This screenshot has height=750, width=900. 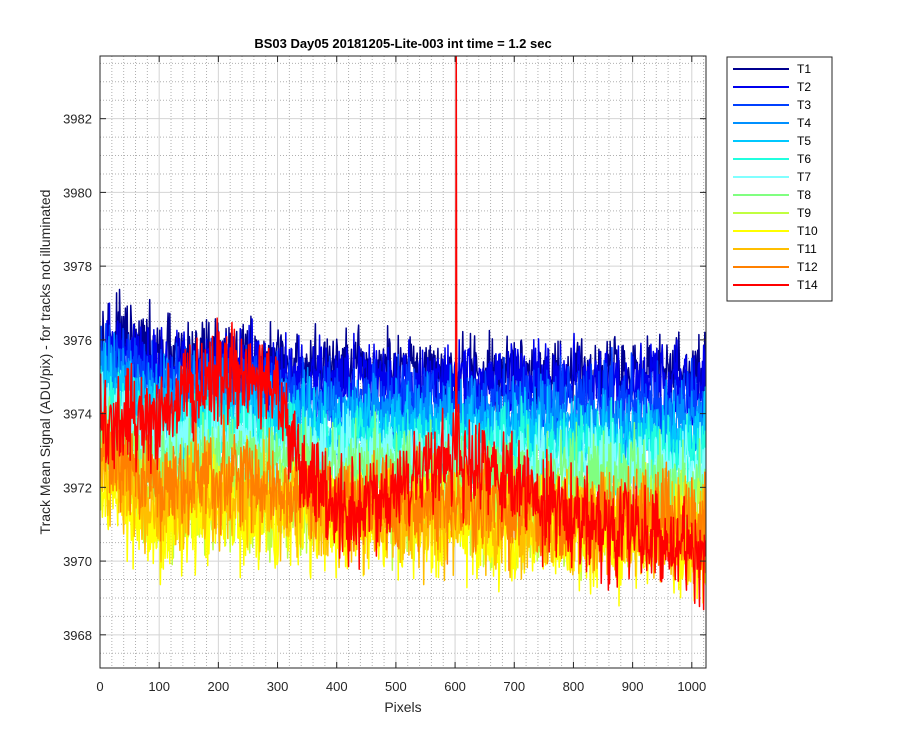 What do you see at coordinates (807, 249) in the screenshot?
I see `legend-label-t11: T11` at bounding box center [807, 249].